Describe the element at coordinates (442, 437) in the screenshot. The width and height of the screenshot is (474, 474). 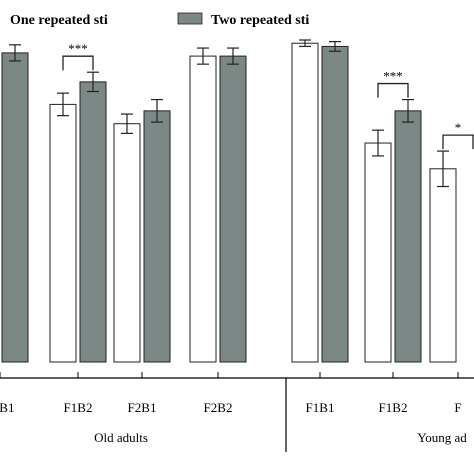
I see `group-label-2: Young ad` at that location.